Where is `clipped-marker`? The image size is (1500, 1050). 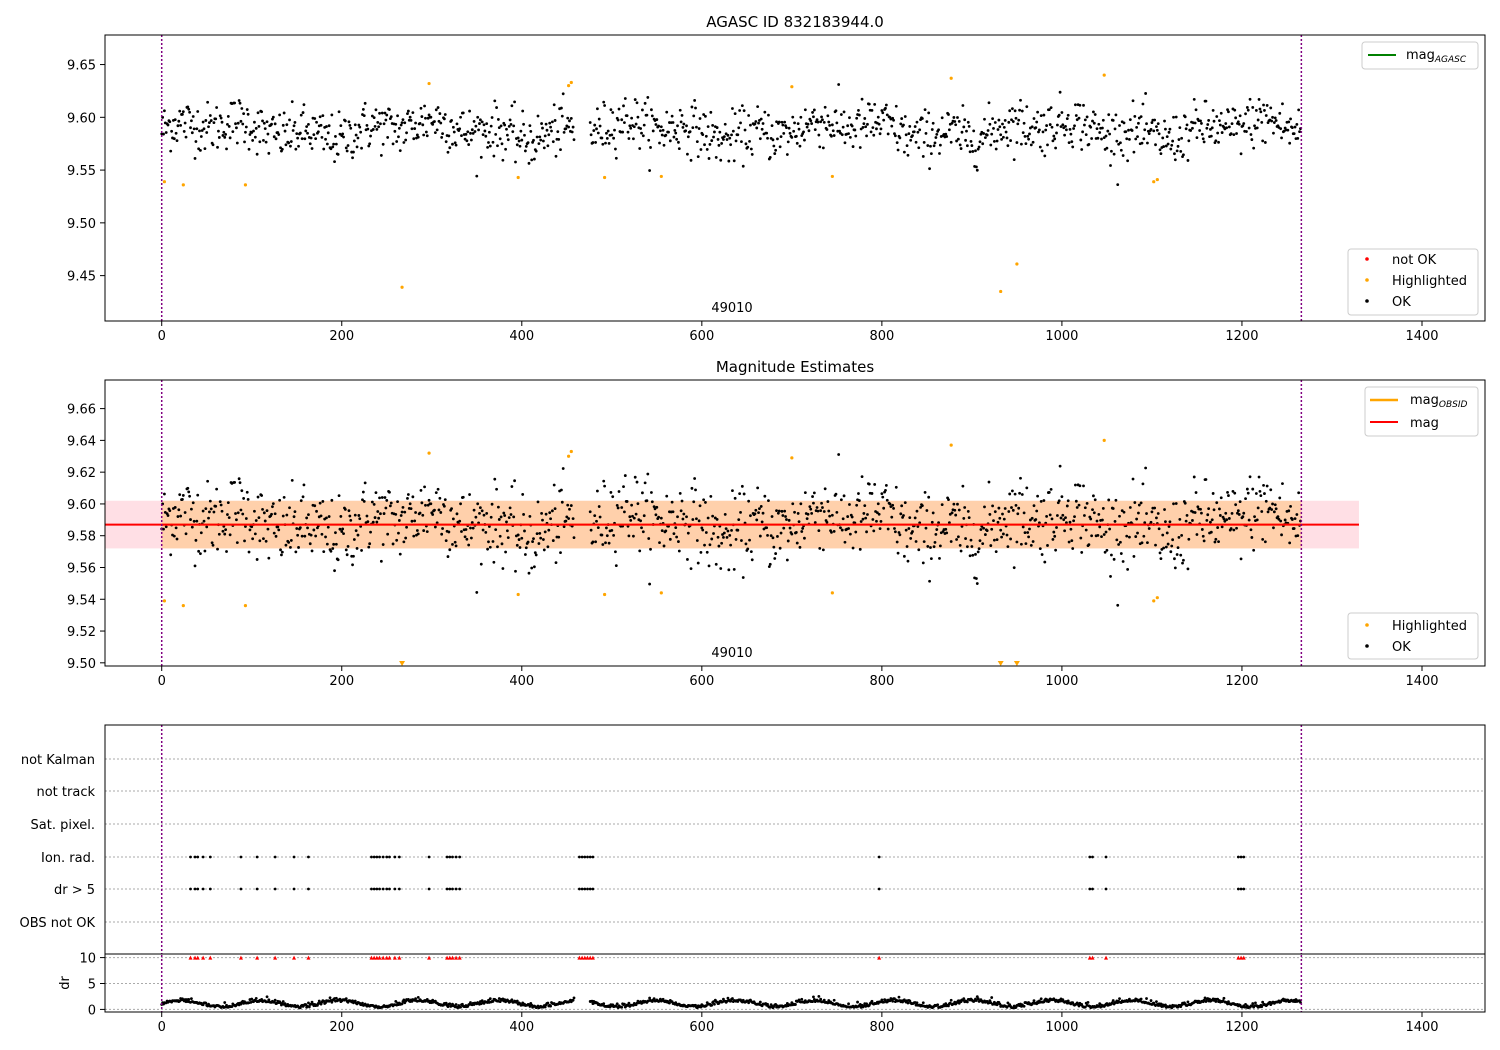 clipped-marker is located at coordinates (1016, 663).